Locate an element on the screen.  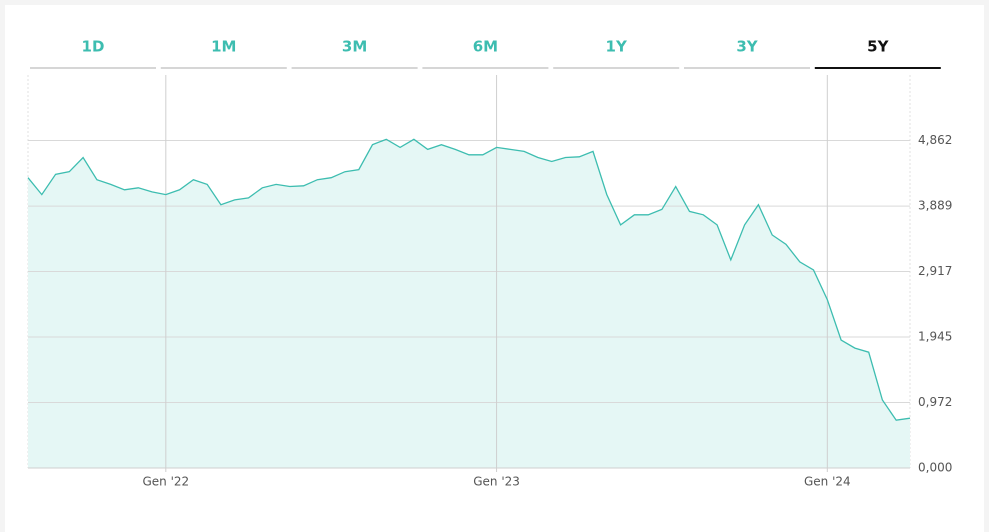
tab: 1D is located at coordinates (93, 48).